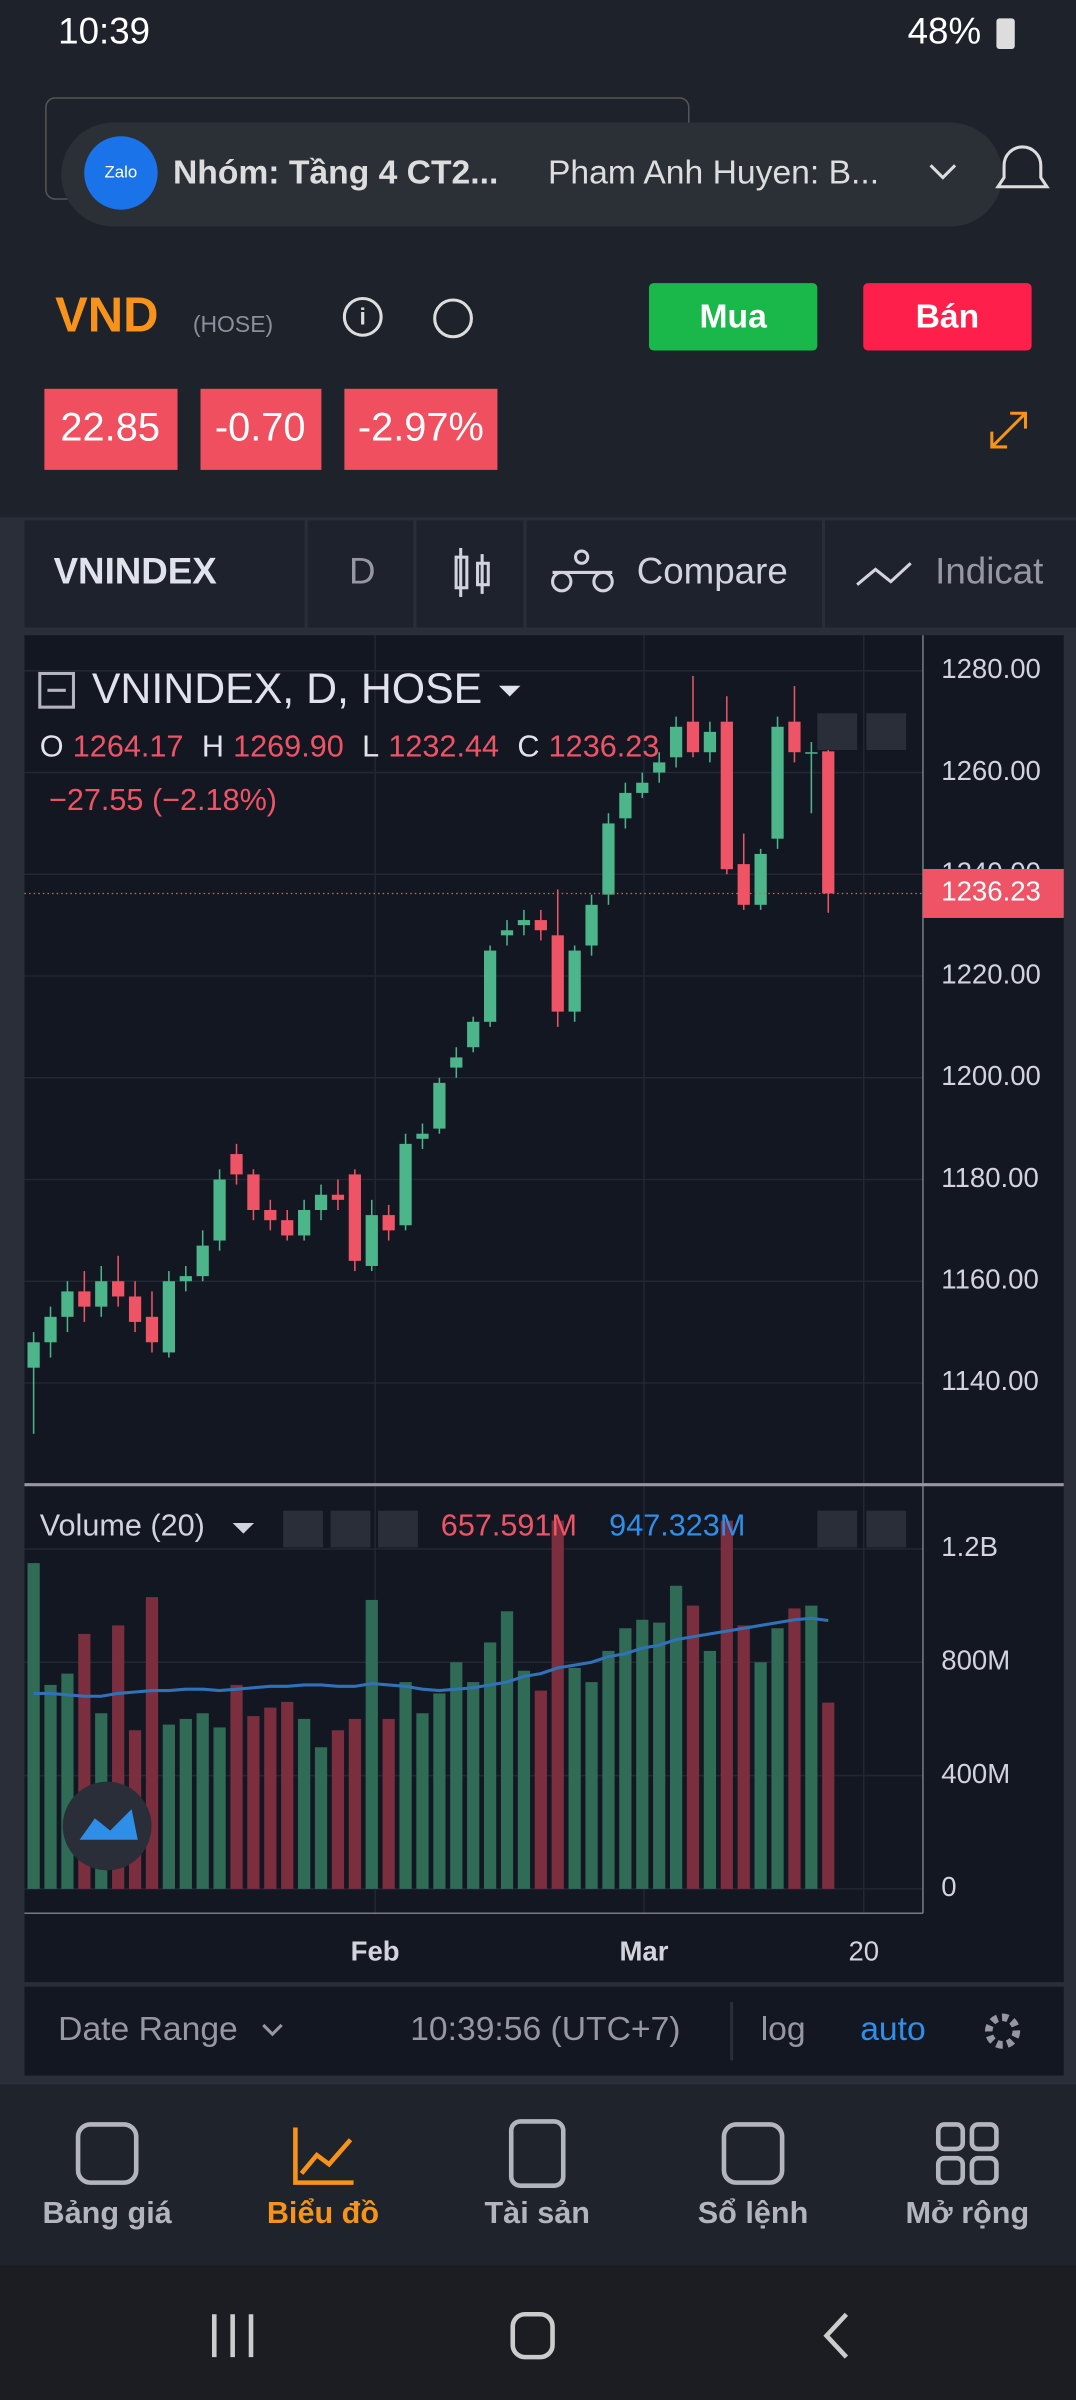 The image size is (1076, 2400). I want to click on price-tick-label: 1280.00, so click(991, 668).